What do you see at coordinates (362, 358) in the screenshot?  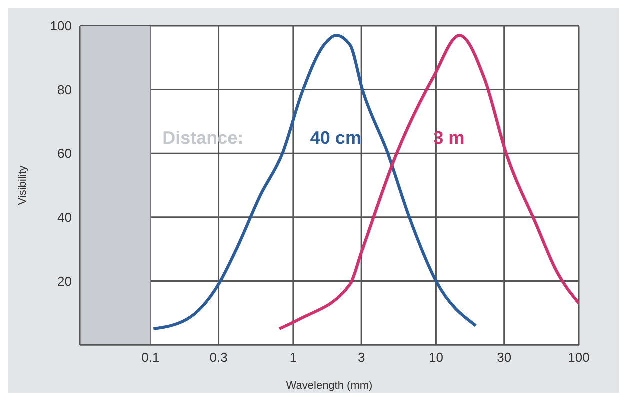 I see `x-tick-label: 3` at bounding box center [362, 358].